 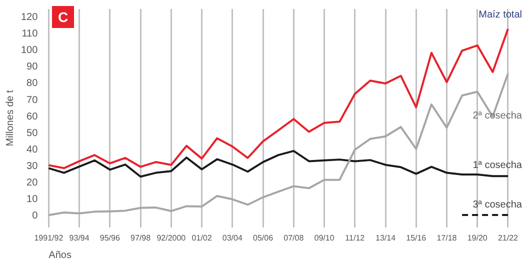 I want to click on x-tick-label: 05/06, so click(x=263, y=237).